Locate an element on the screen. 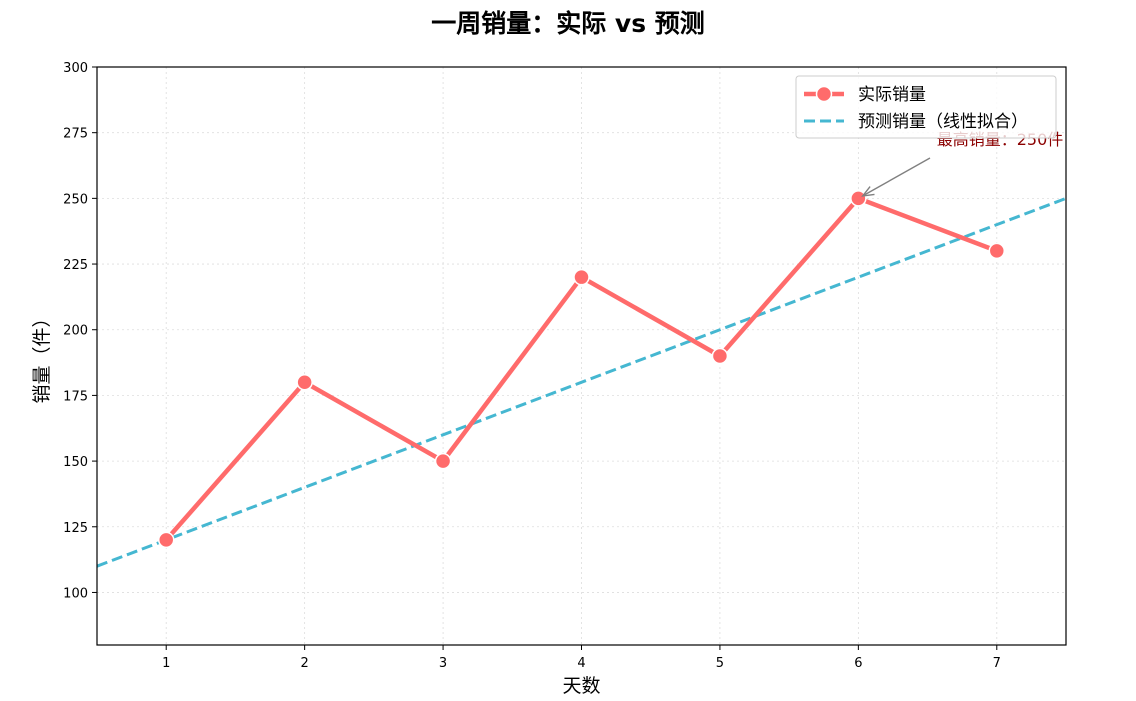 This screenshot has width=1136, height=701. y-tick-label: 150 is located at coordinates (75, 462).